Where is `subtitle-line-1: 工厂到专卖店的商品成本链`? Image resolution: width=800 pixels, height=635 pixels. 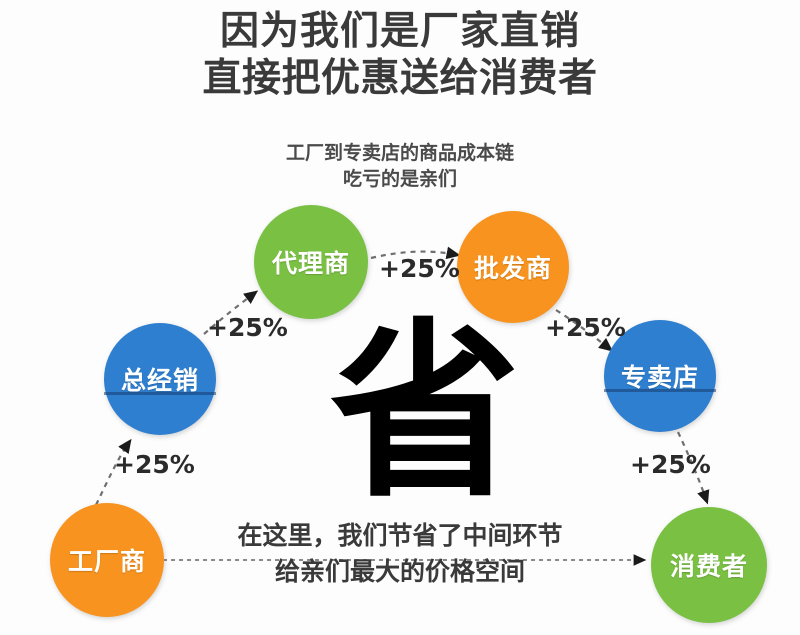 subtitle-line-1: 工厂到专卖店的商品成本链 is located at coordinates (399, 153).